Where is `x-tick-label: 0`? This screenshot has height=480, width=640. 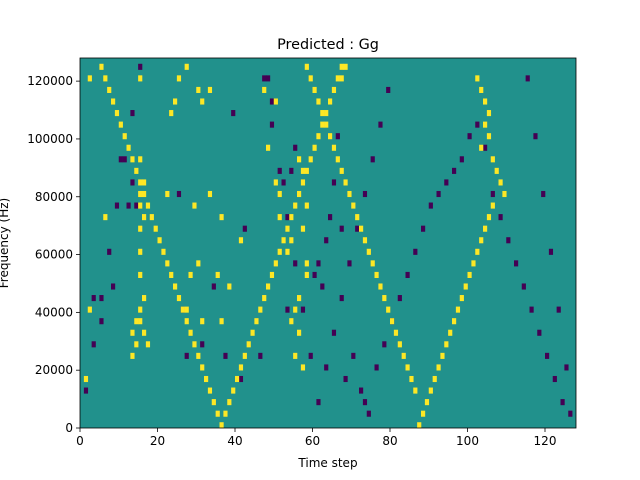 x-tick-label: 0 is located at coordinates (80, 441).